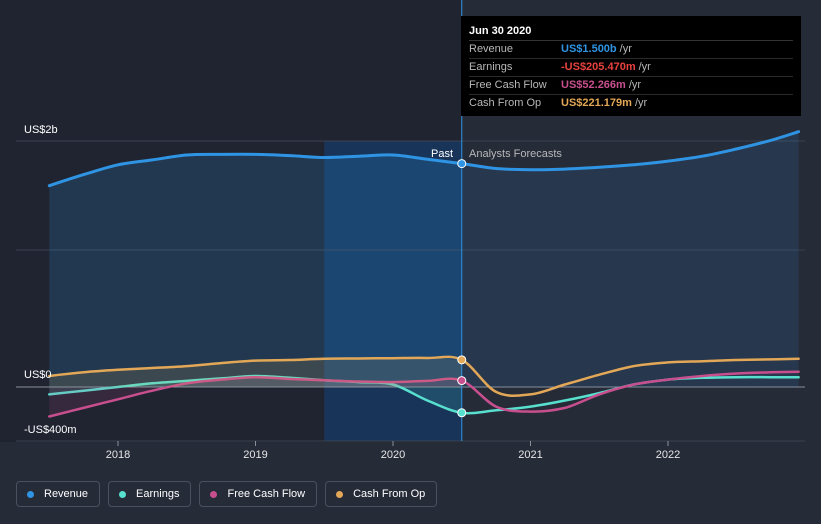 This screenshot has width=821, height=524. What do you see at coordinates (462, 413) in the screenshot?
I see `series-marker-earnings` at bounding box center [462, 413].